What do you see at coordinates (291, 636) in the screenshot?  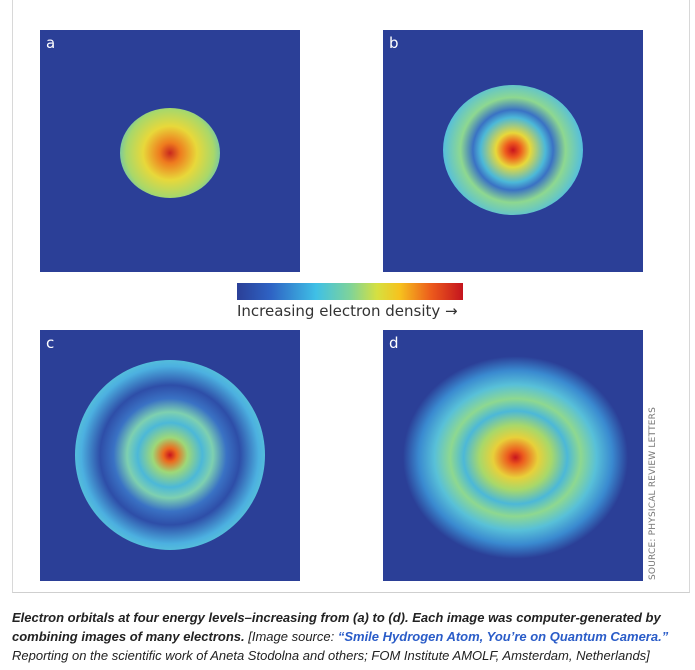 I see `caption-source-prefix: [Image source:` at bounding box center [291, 636].